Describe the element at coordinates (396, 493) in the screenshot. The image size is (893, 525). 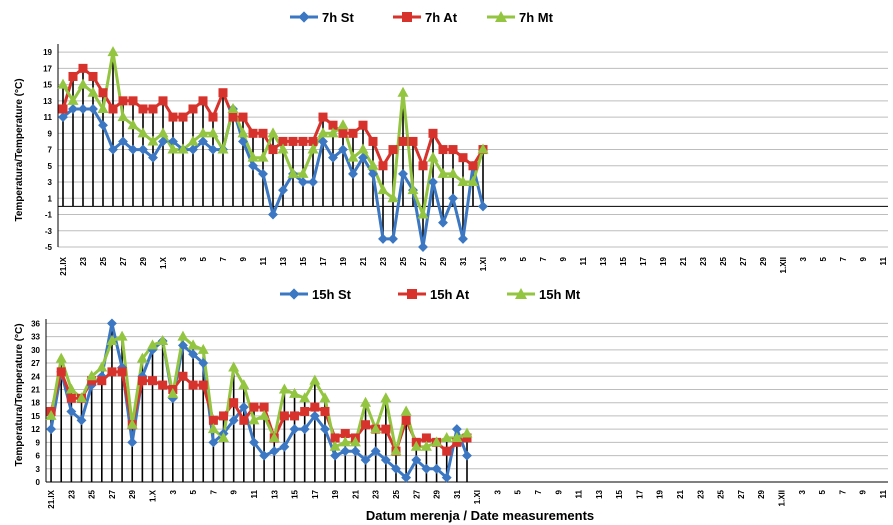
I see `x-tick-label-15h-34: 25` at that location.